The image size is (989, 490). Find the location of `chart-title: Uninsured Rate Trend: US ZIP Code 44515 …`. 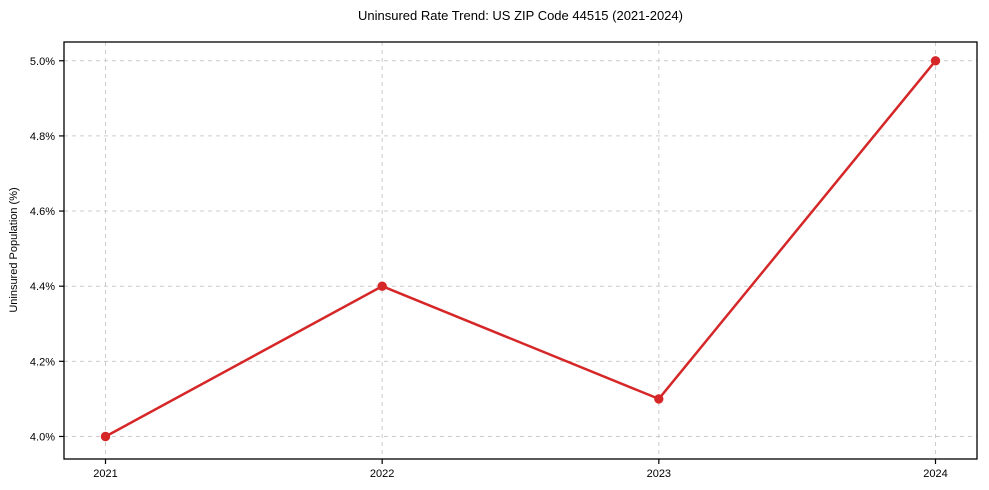

chart-title: Uninsured Rate Trend: US ZIP Code 44515 … is located at coordinates (520, 15).